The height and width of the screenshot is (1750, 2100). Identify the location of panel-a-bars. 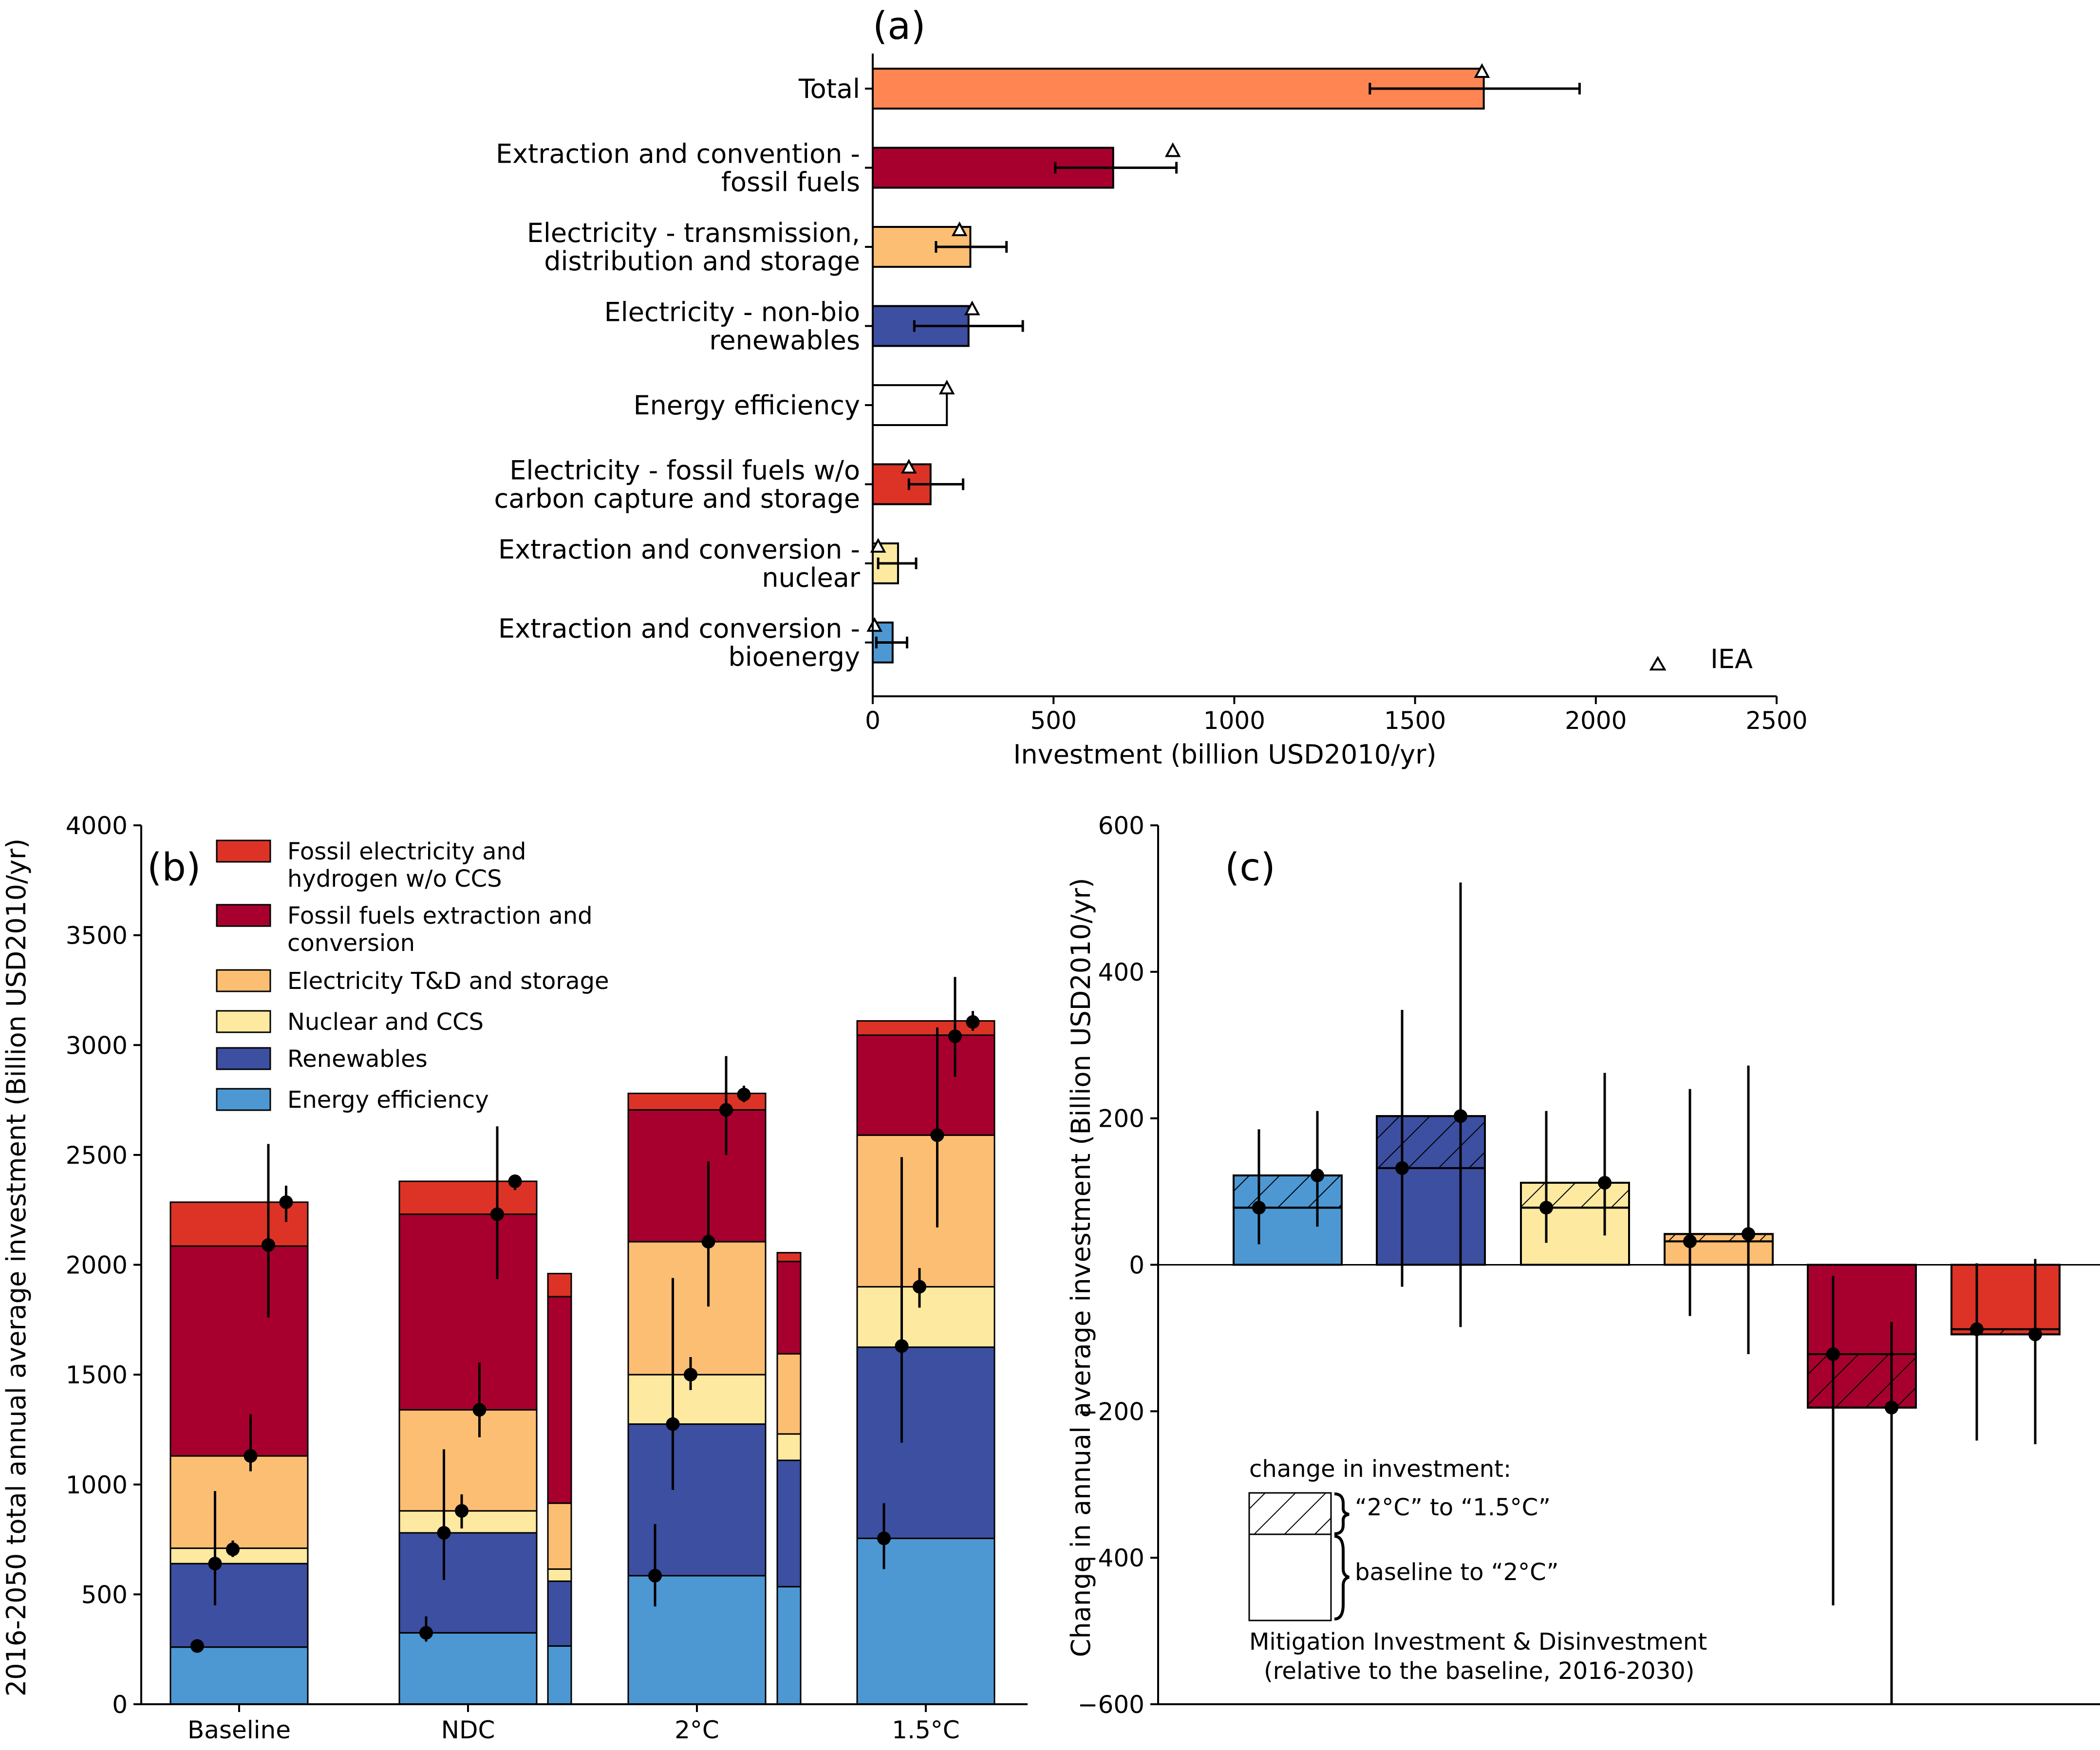
(1223, 363).